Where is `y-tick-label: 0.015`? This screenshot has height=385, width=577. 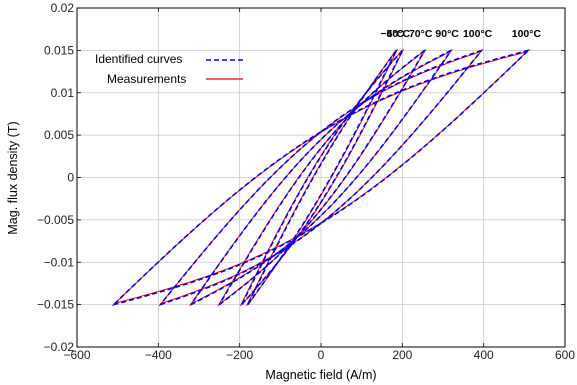
y-tick-label: 0.015 is located at coordinates (59, 50).